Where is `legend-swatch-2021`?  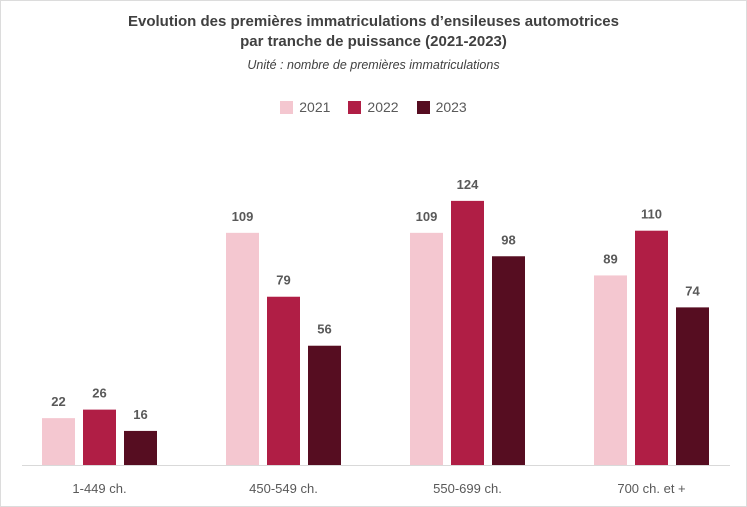 legend-swatch-2021 is located at coordinates (287, 107).